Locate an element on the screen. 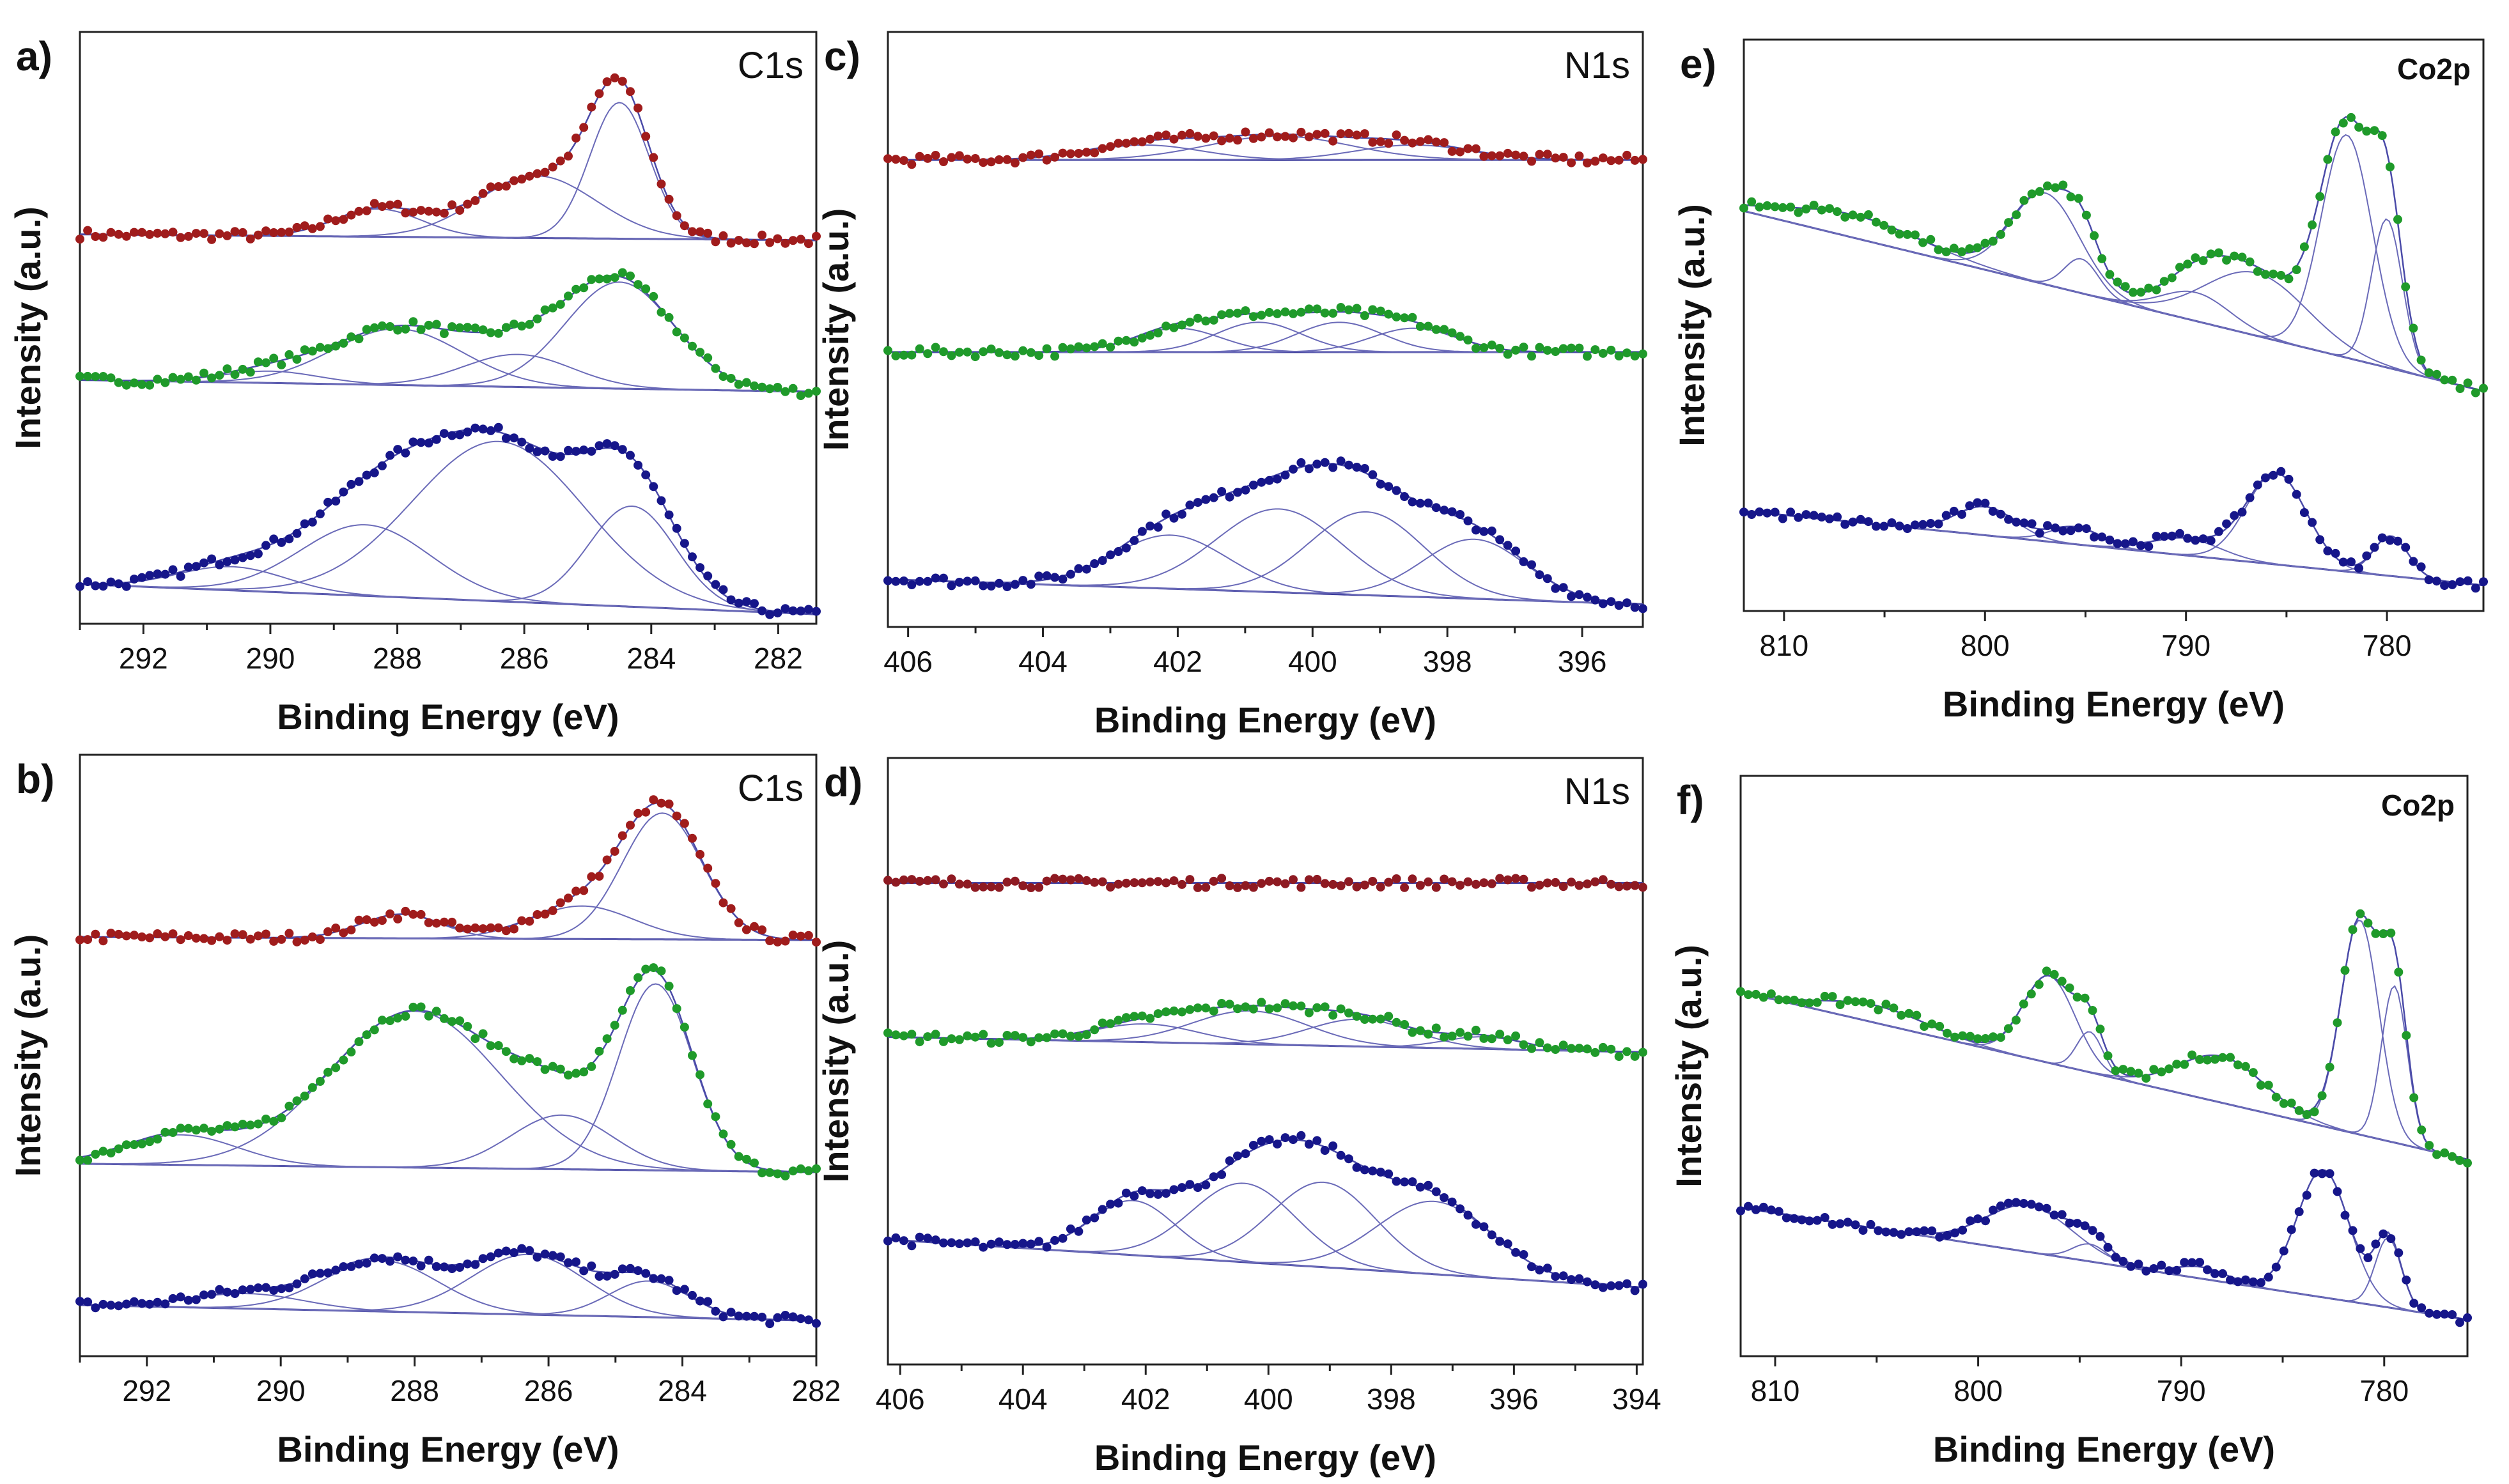  x-tick-label: 406 is located at coordinates (908, 662).